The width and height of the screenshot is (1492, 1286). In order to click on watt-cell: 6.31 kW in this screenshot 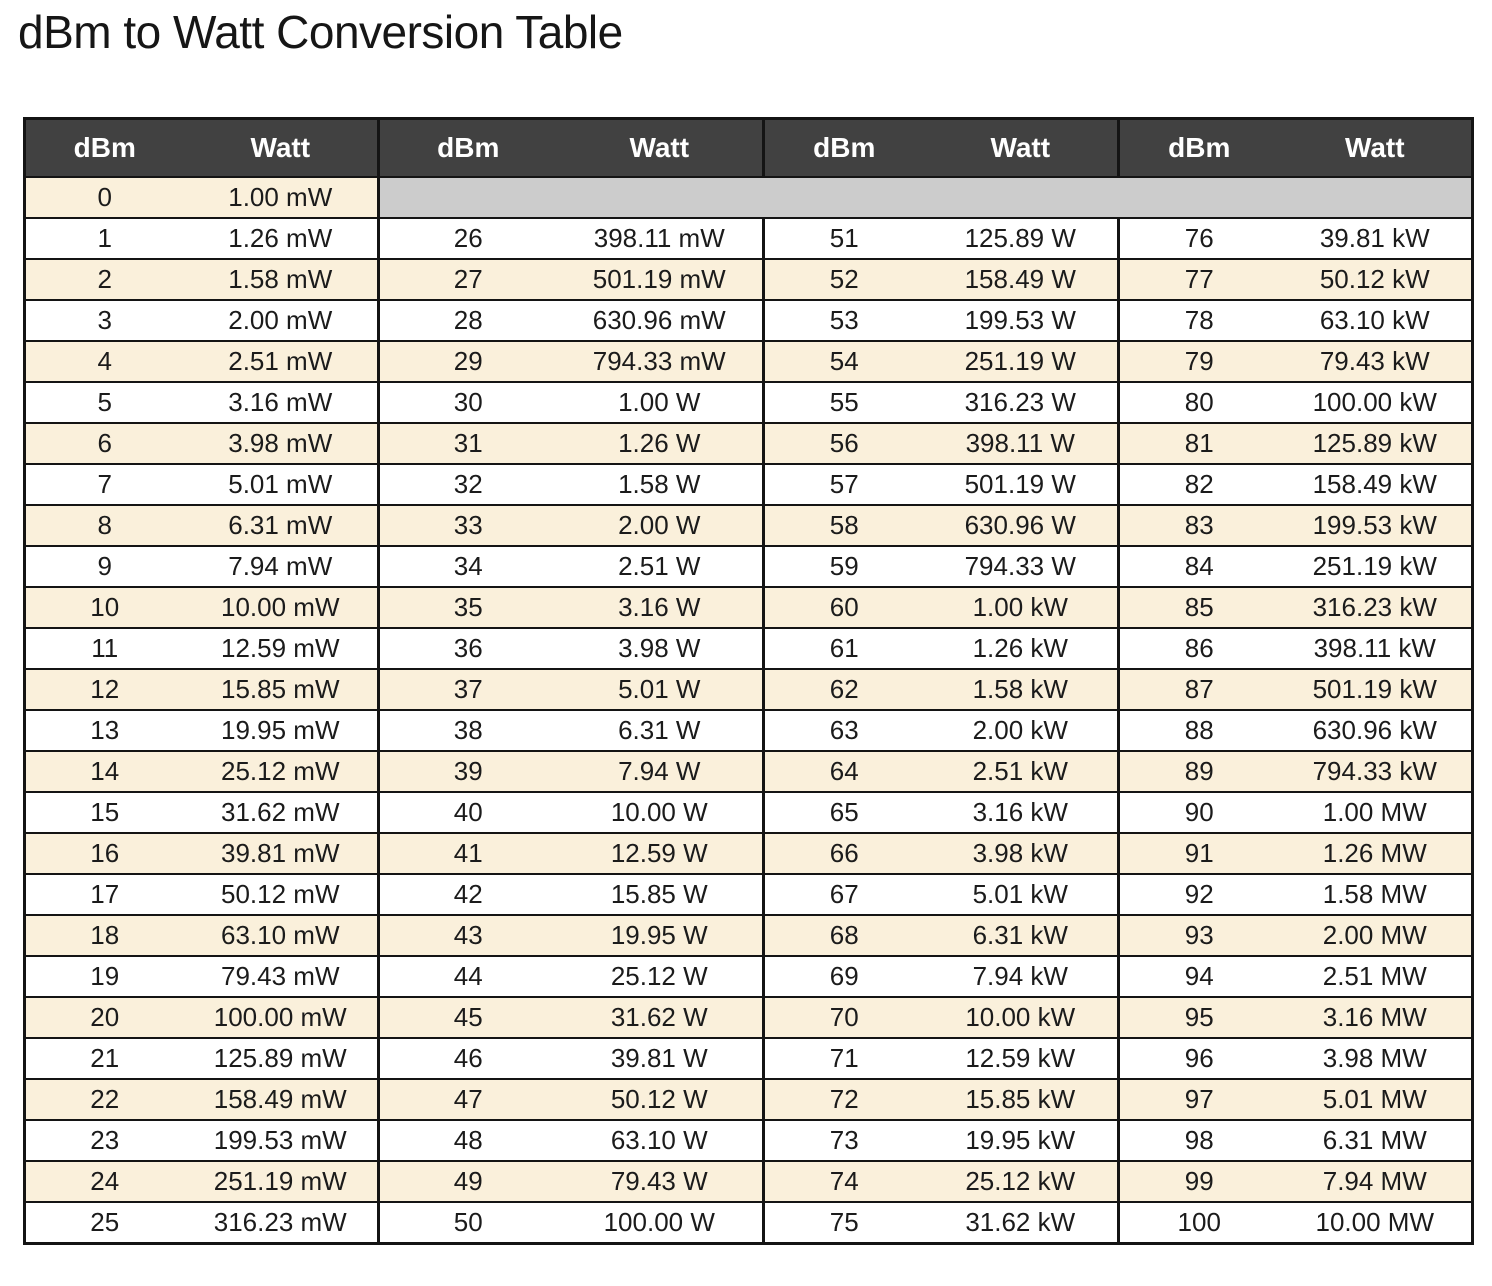, I will do `click(1021, 935)`.